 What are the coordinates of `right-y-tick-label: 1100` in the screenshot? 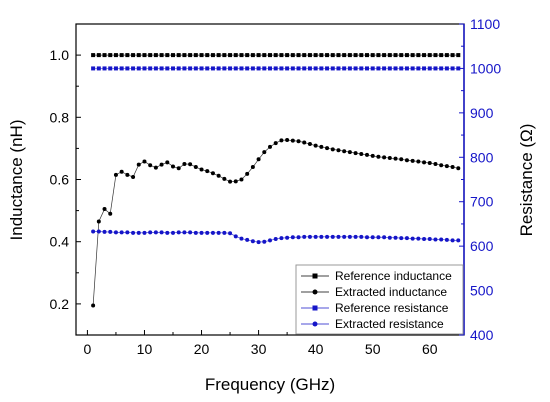 It's located at (485, 24).